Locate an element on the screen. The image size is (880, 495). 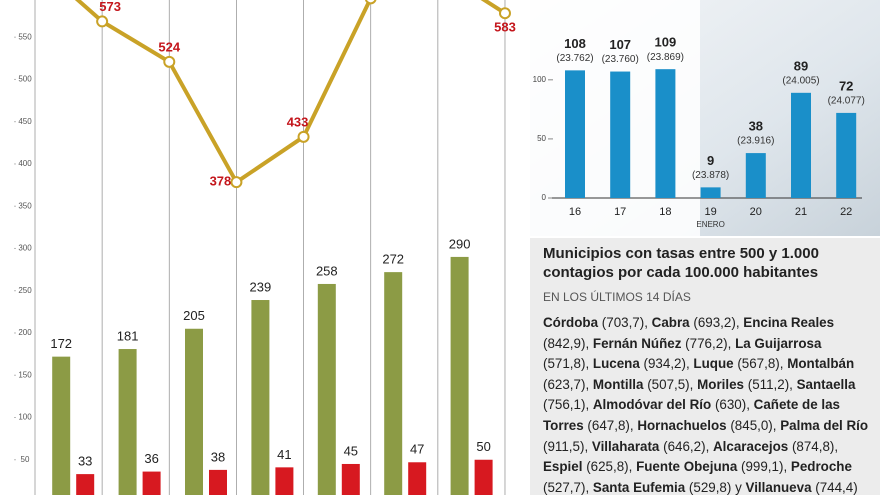
municipality-rate: (911,5) is located at coordinates (564, 446).